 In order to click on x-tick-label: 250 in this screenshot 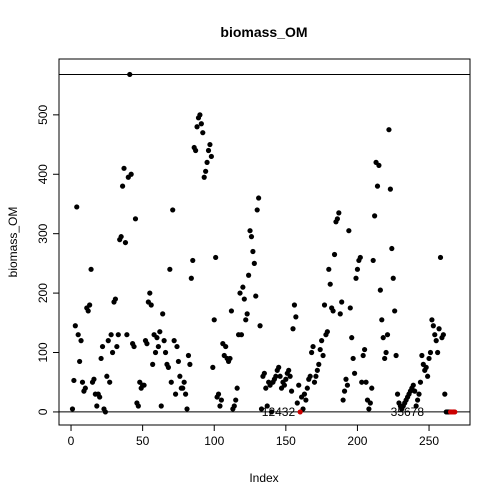, I will do `click(429, 441)`.